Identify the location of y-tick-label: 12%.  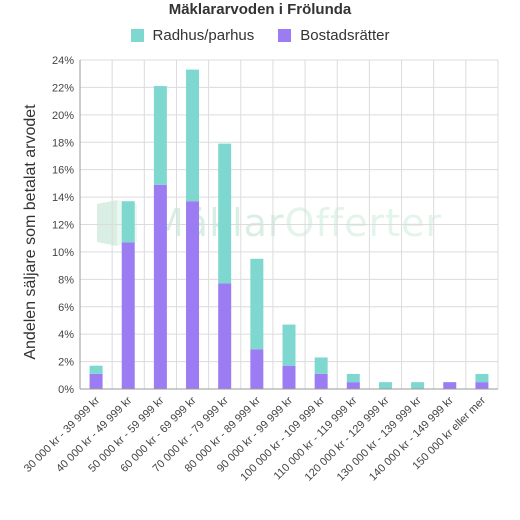
(63, 226).